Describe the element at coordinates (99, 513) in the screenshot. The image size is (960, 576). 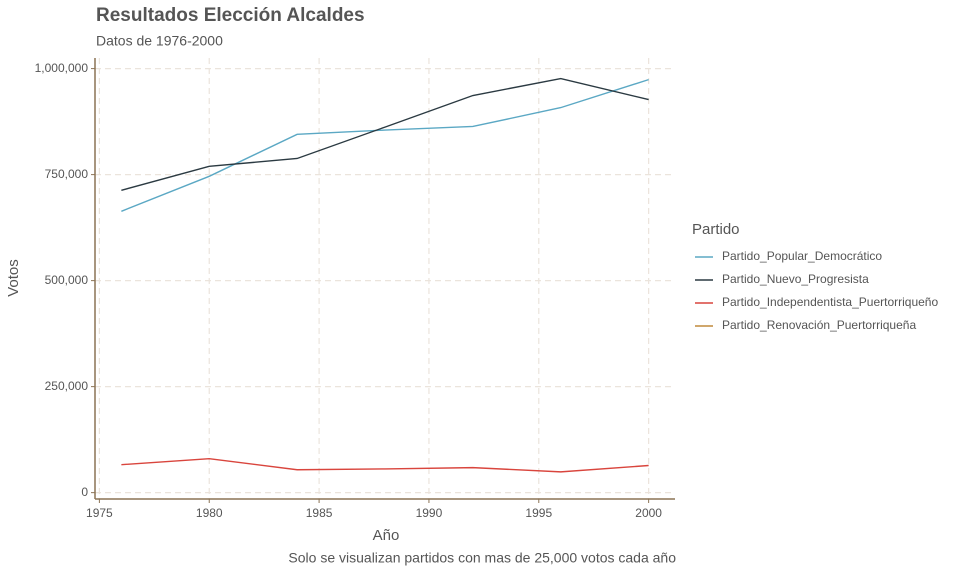
I see `x-tick-label: 1975` at that location.